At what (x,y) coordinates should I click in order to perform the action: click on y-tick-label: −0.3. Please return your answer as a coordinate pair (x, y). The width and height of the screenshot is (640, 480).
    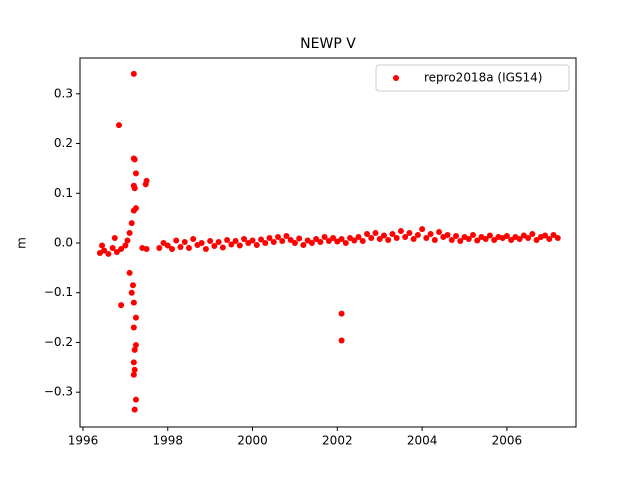
    Looking at the image, I should click on (58, 392).